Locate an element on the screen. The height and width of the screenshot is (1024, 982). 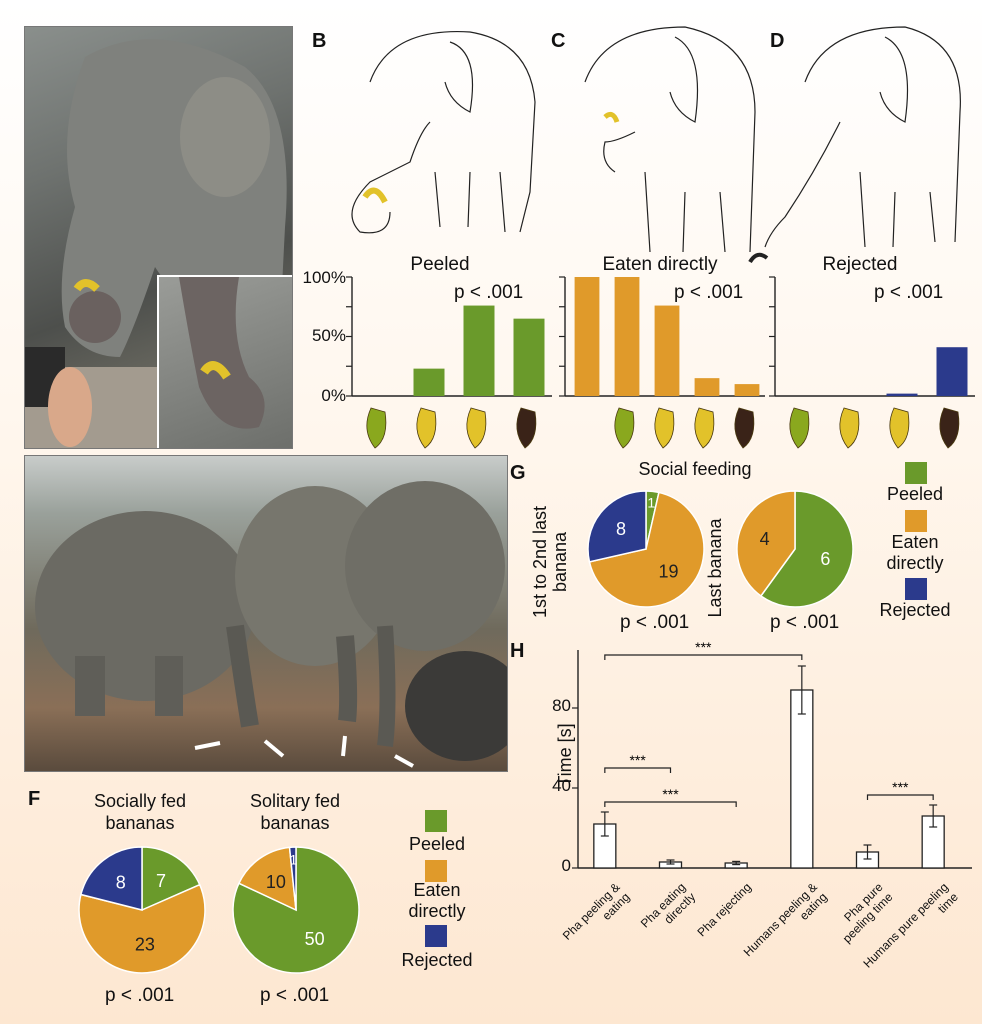
legend-swatch-eaten-f is located at coordinates (436, 871).